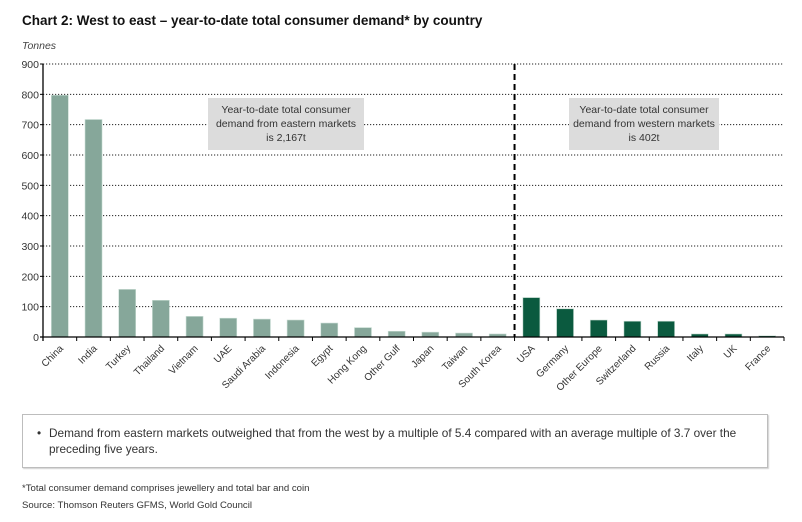 This screenshot has height=522, width=802. I want to click on x-tick-label: UAE, so click(223, 354).